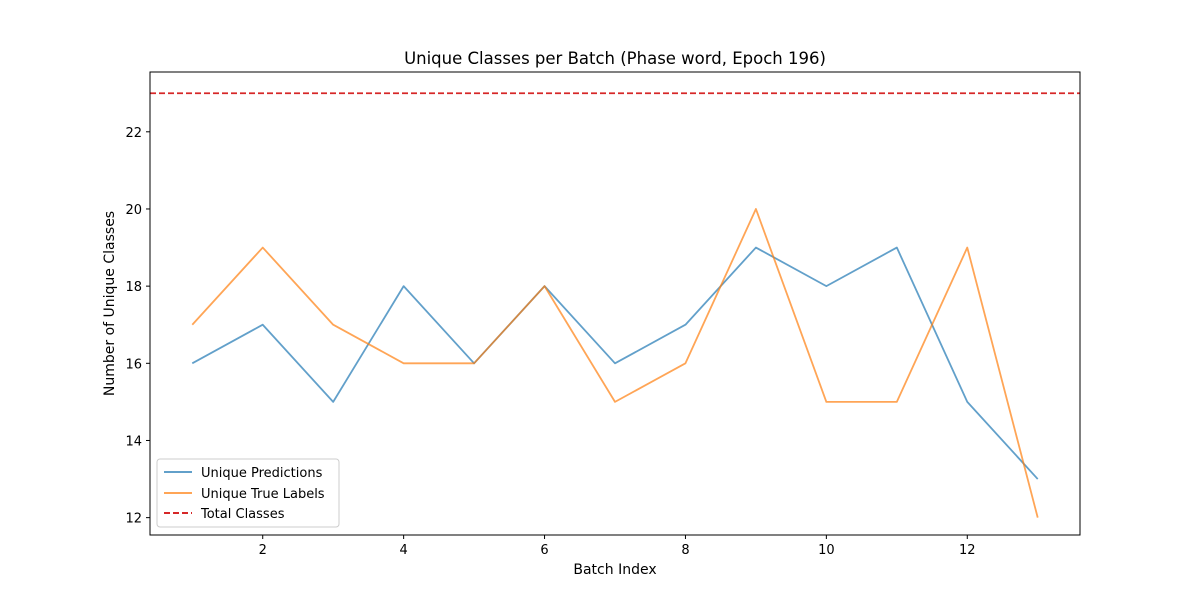 This screenshot has width=1200, height=600. Describe the element at coordinates (614, 570) in the screenshot. I see `x-axis-label: Batch Index` at that location.